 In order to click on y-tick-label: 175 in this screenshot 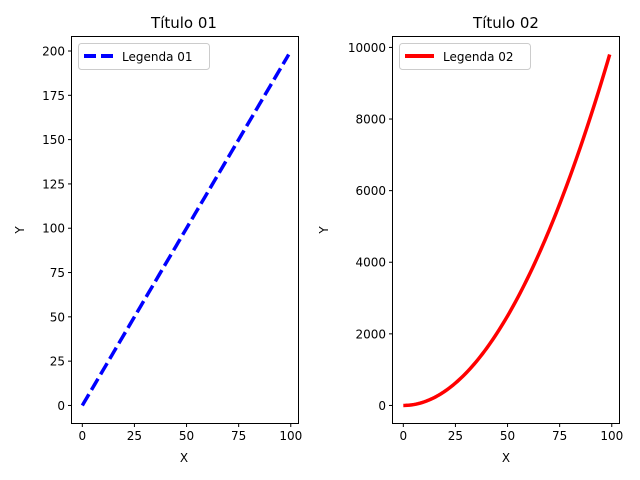, I will do `click(53, 96)`.